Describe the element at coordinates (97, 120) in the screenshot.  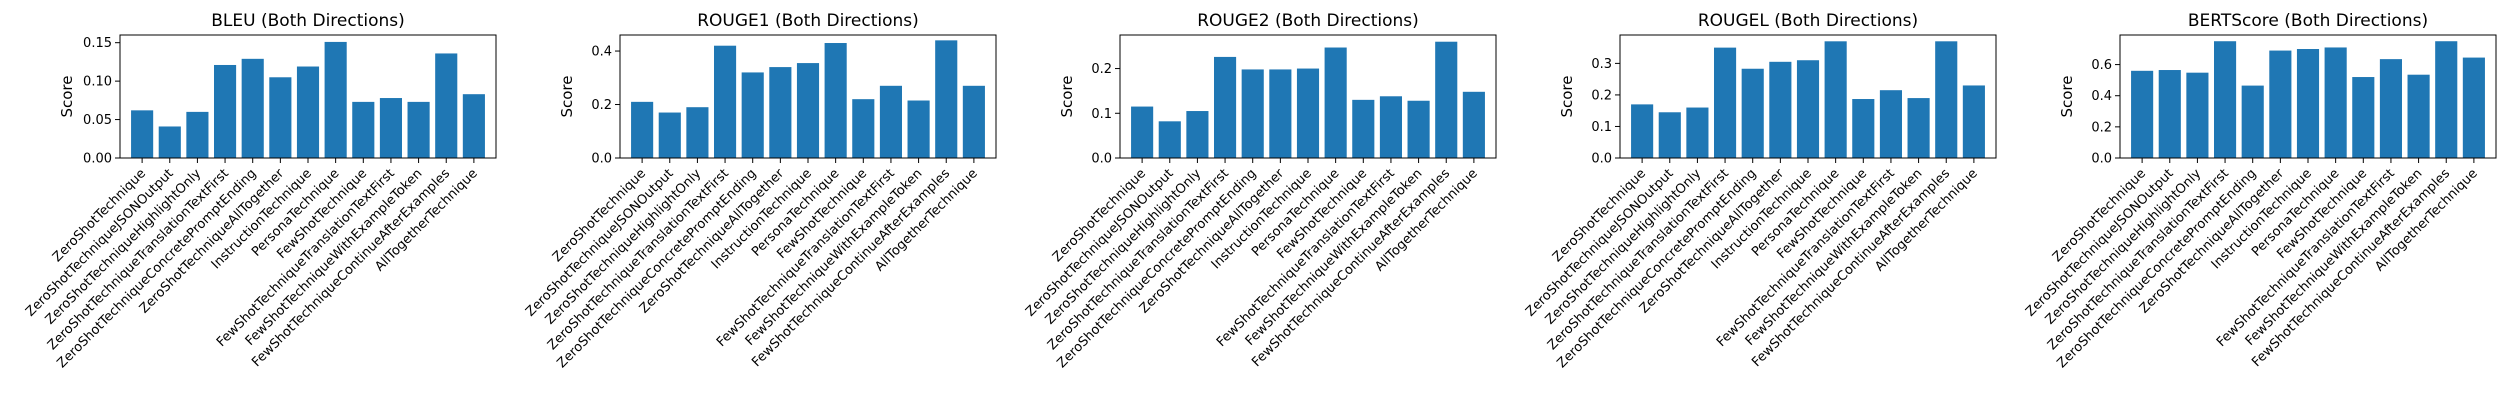
I see `y-tick-label: 0.05` at that location.